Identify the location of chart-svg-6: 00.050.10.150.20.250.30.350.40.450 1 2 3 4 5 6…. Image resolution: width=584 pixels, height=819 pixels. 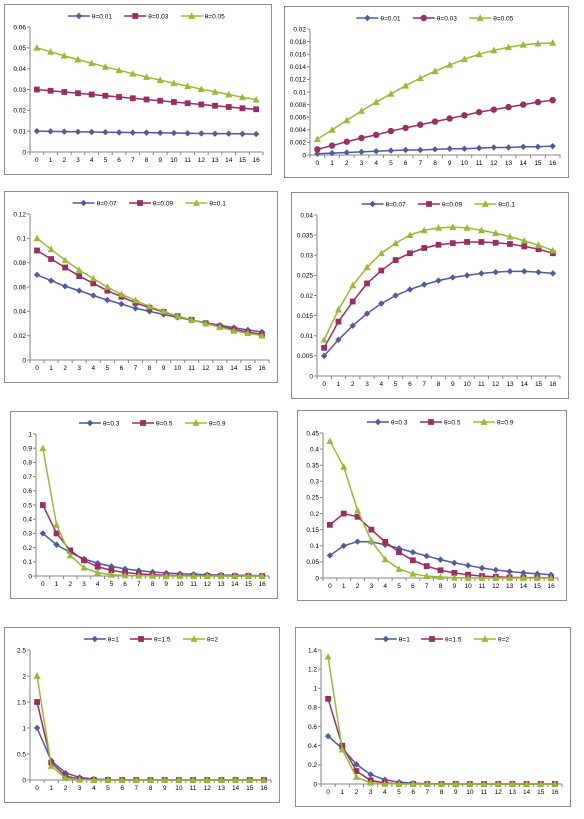
(432, 504).